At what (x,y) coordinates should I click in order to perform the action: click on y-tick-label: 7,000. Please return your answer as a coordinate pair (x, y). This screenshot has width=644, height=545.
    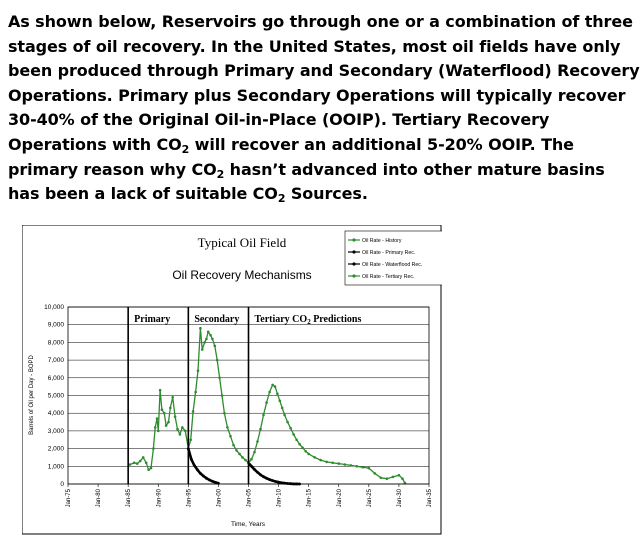
    Looking at the image, I should click on (56, 360).